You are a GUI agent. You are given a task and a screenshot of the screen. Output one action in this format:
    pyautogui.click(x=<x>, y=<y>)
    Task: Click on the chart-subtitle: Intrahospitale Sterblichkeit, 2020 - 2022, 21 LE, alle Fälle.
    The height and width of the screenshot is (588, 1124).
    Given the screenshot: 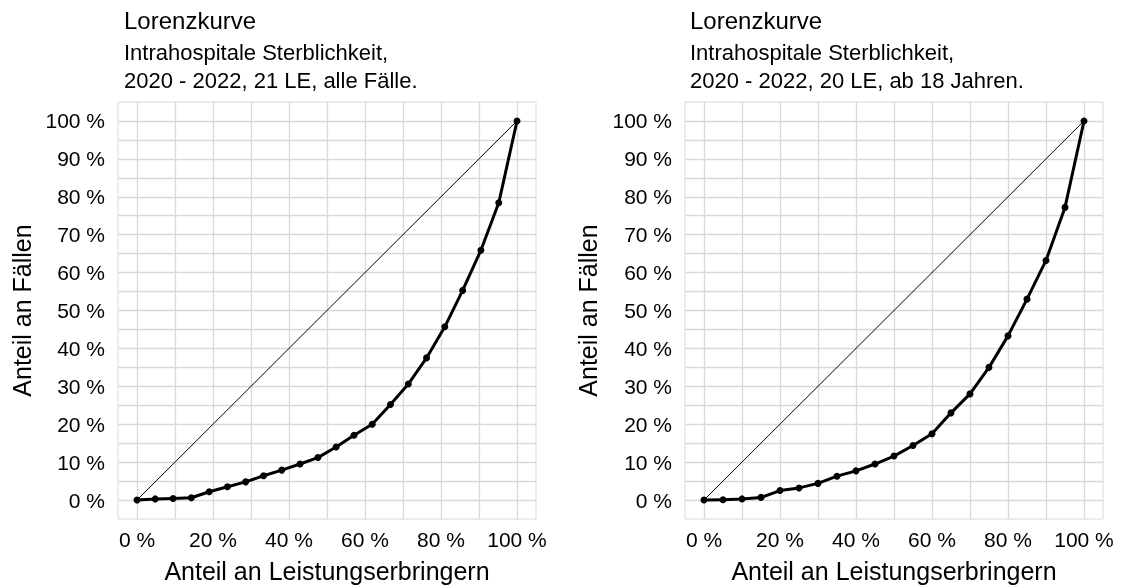 What is the action you would take?
    pyautogui.click(x=271, y=66)
    